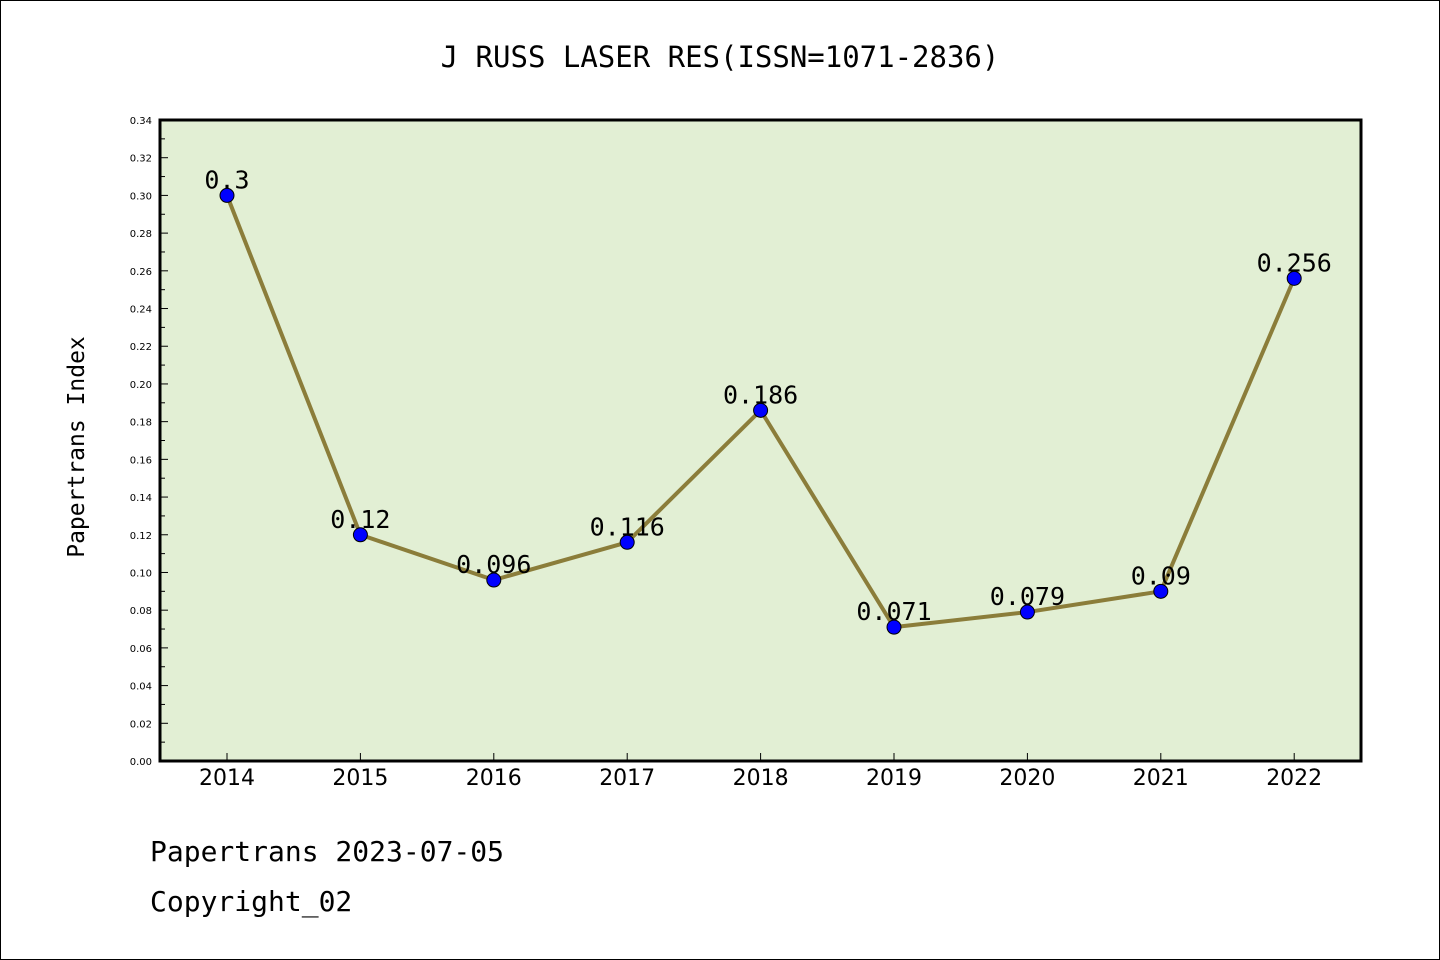 This screenshot has width=1440, height=960. Describe the element at coordinates (227, 778) in the screenshot. I see `x-tick-label: 2014` at that location.